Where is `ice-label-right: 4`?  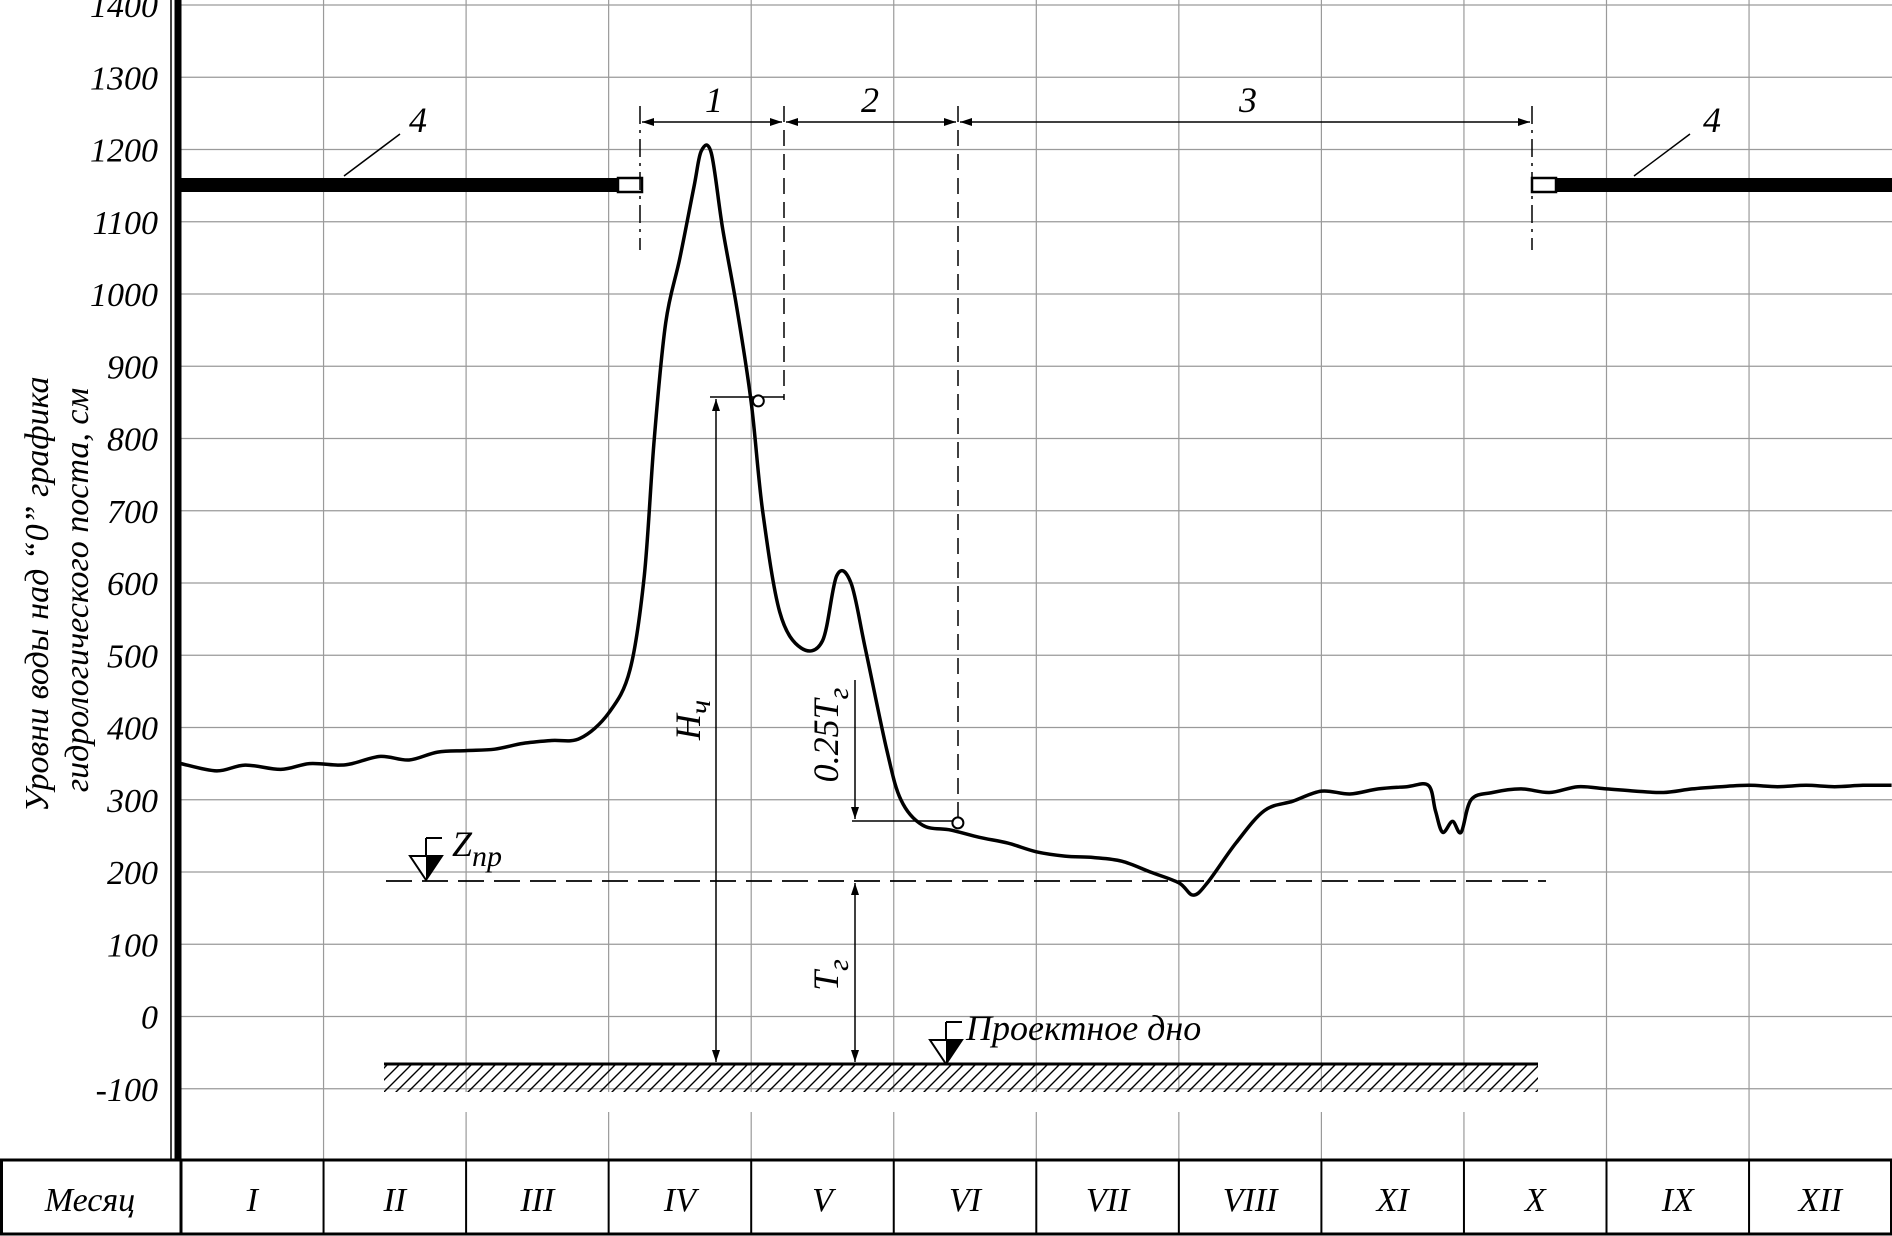 ice-label-right: 4 is located at coordinates (1712, 120).